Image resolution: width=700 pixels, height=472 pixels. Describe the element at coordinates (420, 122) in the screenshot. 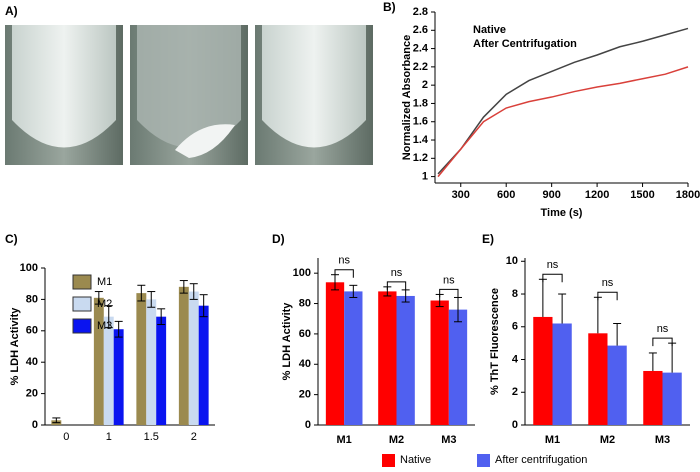

I see `y-tick-label: 1.6` at that location.